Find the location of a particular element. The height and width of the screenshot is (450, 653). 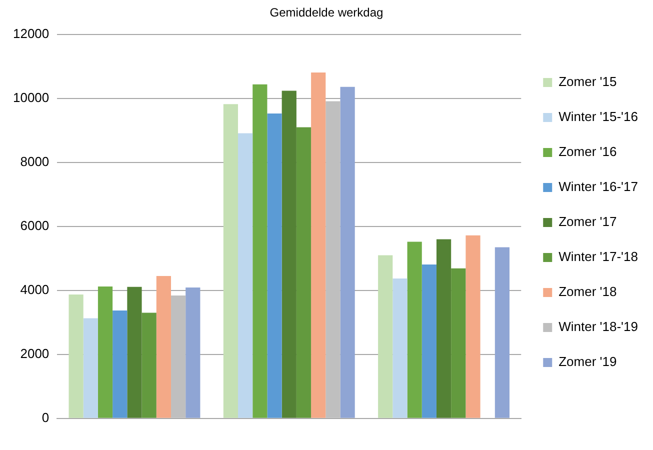

legend-label: Zomer '16 is located at coordinates (587, 152).